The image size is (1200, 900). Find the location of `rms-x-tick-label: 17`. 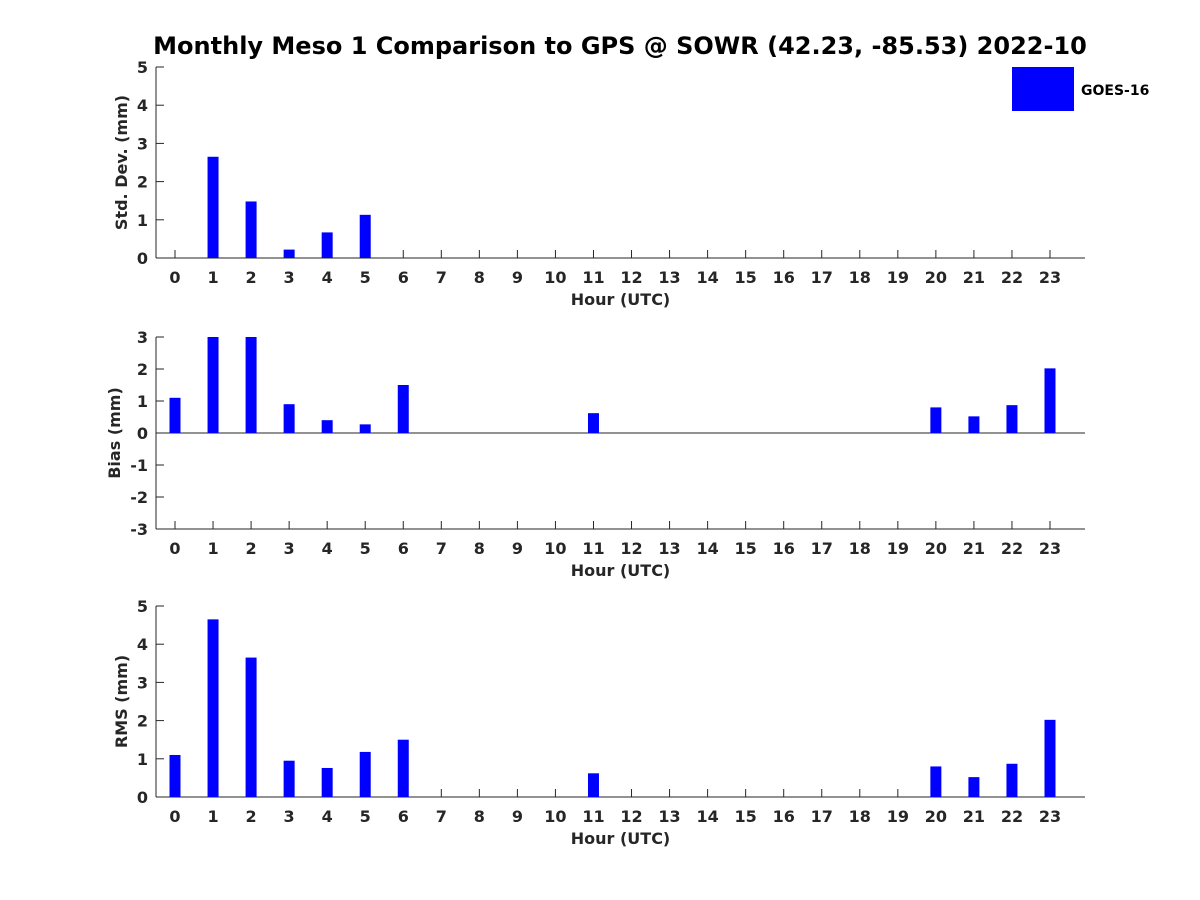

rms-x-tick-label: 17 is located at coordinates (822, 816).